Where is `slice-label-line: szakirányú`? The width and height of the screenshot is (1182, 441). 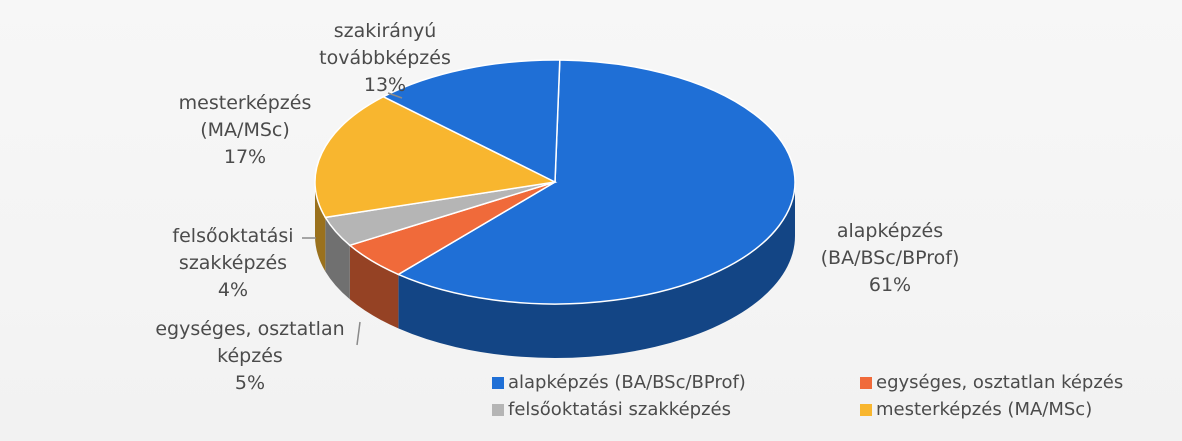
slice-label-line: szakirányú is located at coordinates (385, 31).